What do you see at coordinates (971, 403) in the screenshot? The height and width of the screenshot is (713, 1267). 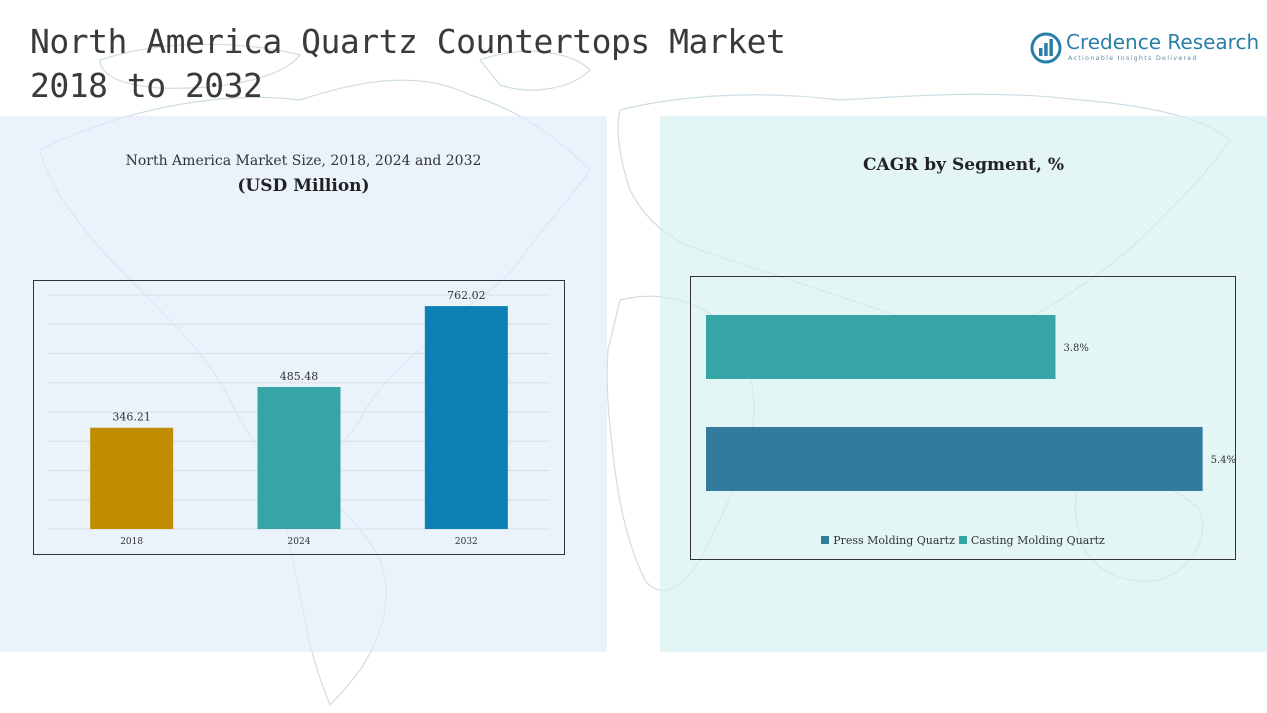 I see `cagr-bar-svg: 3.8% 5.4%` at bounding box center [971, 403].